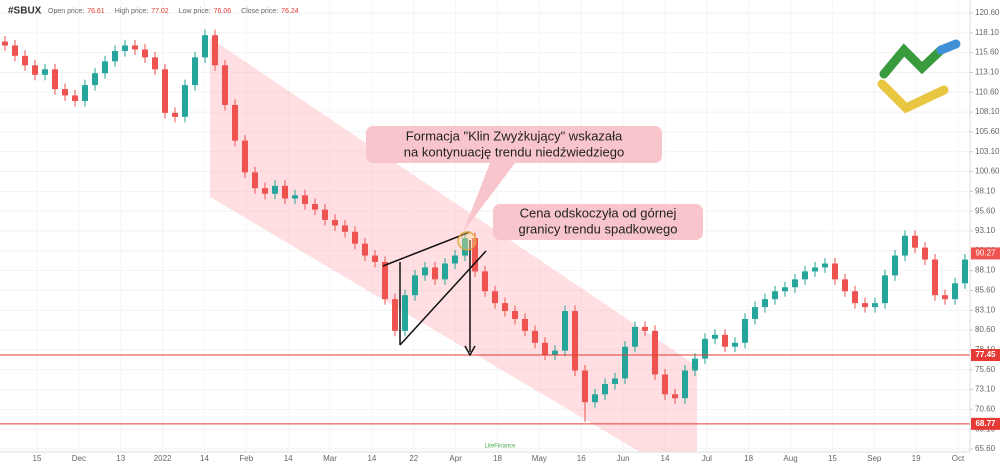  I want to click on header-value: 76.24, so click(290, 11).